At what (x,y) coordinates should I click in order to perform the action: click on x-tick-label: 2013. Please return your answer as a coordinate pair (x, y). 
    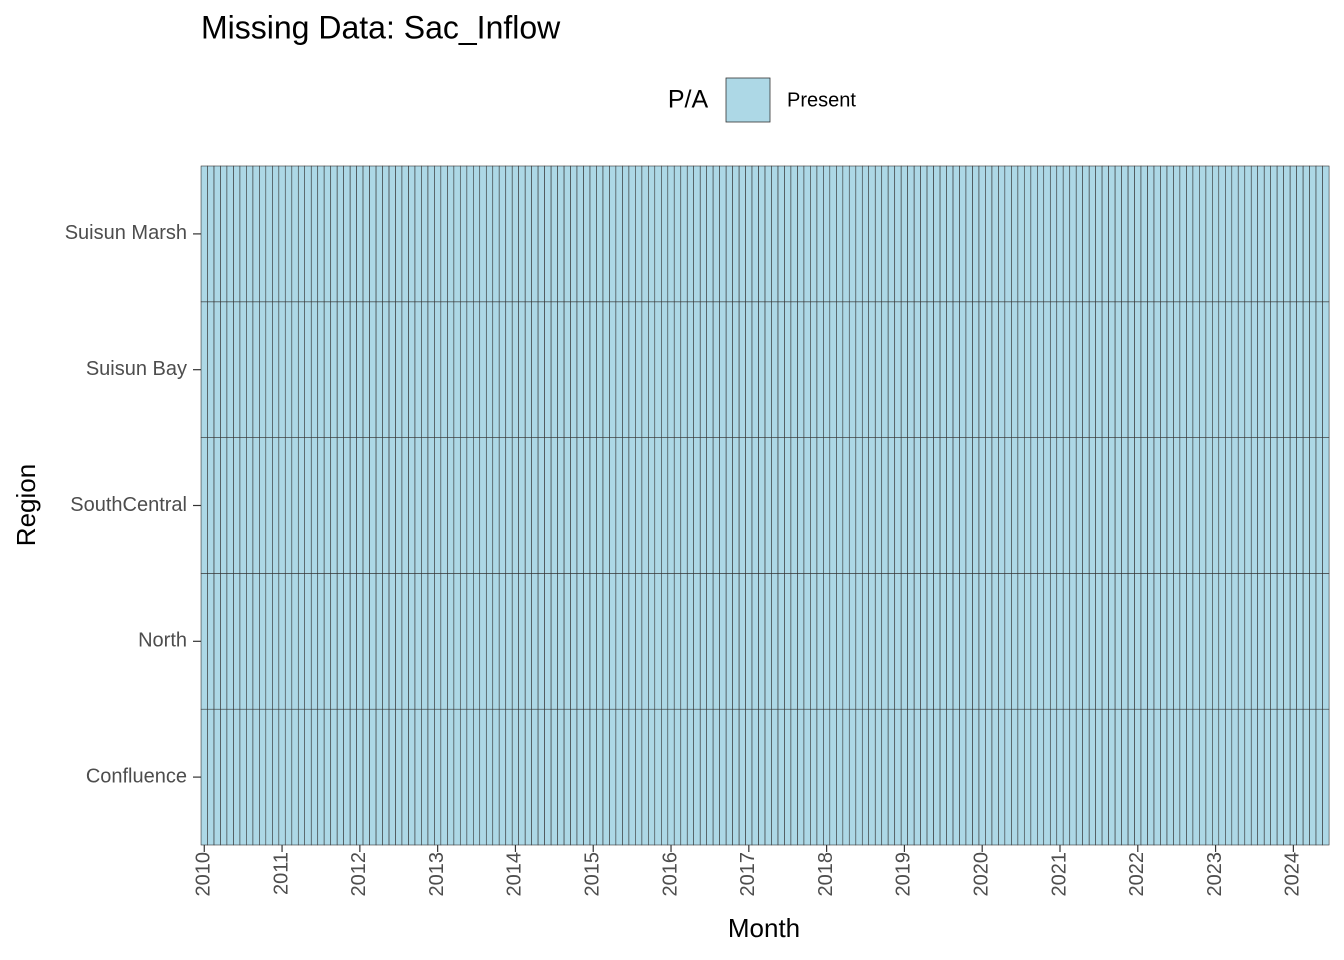
    Looking at the image, I should click on (437, 874).